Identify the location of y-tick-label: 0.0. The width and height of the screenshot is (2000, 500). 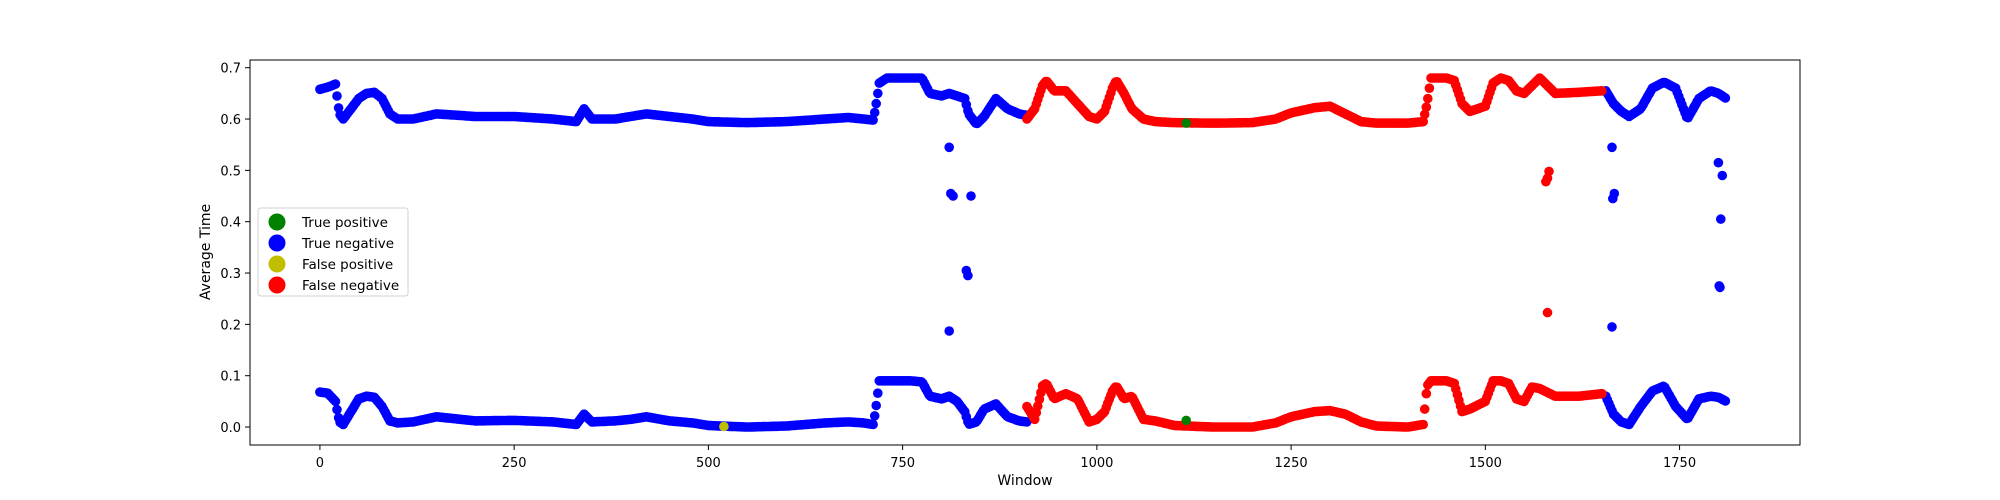
(230, 428).